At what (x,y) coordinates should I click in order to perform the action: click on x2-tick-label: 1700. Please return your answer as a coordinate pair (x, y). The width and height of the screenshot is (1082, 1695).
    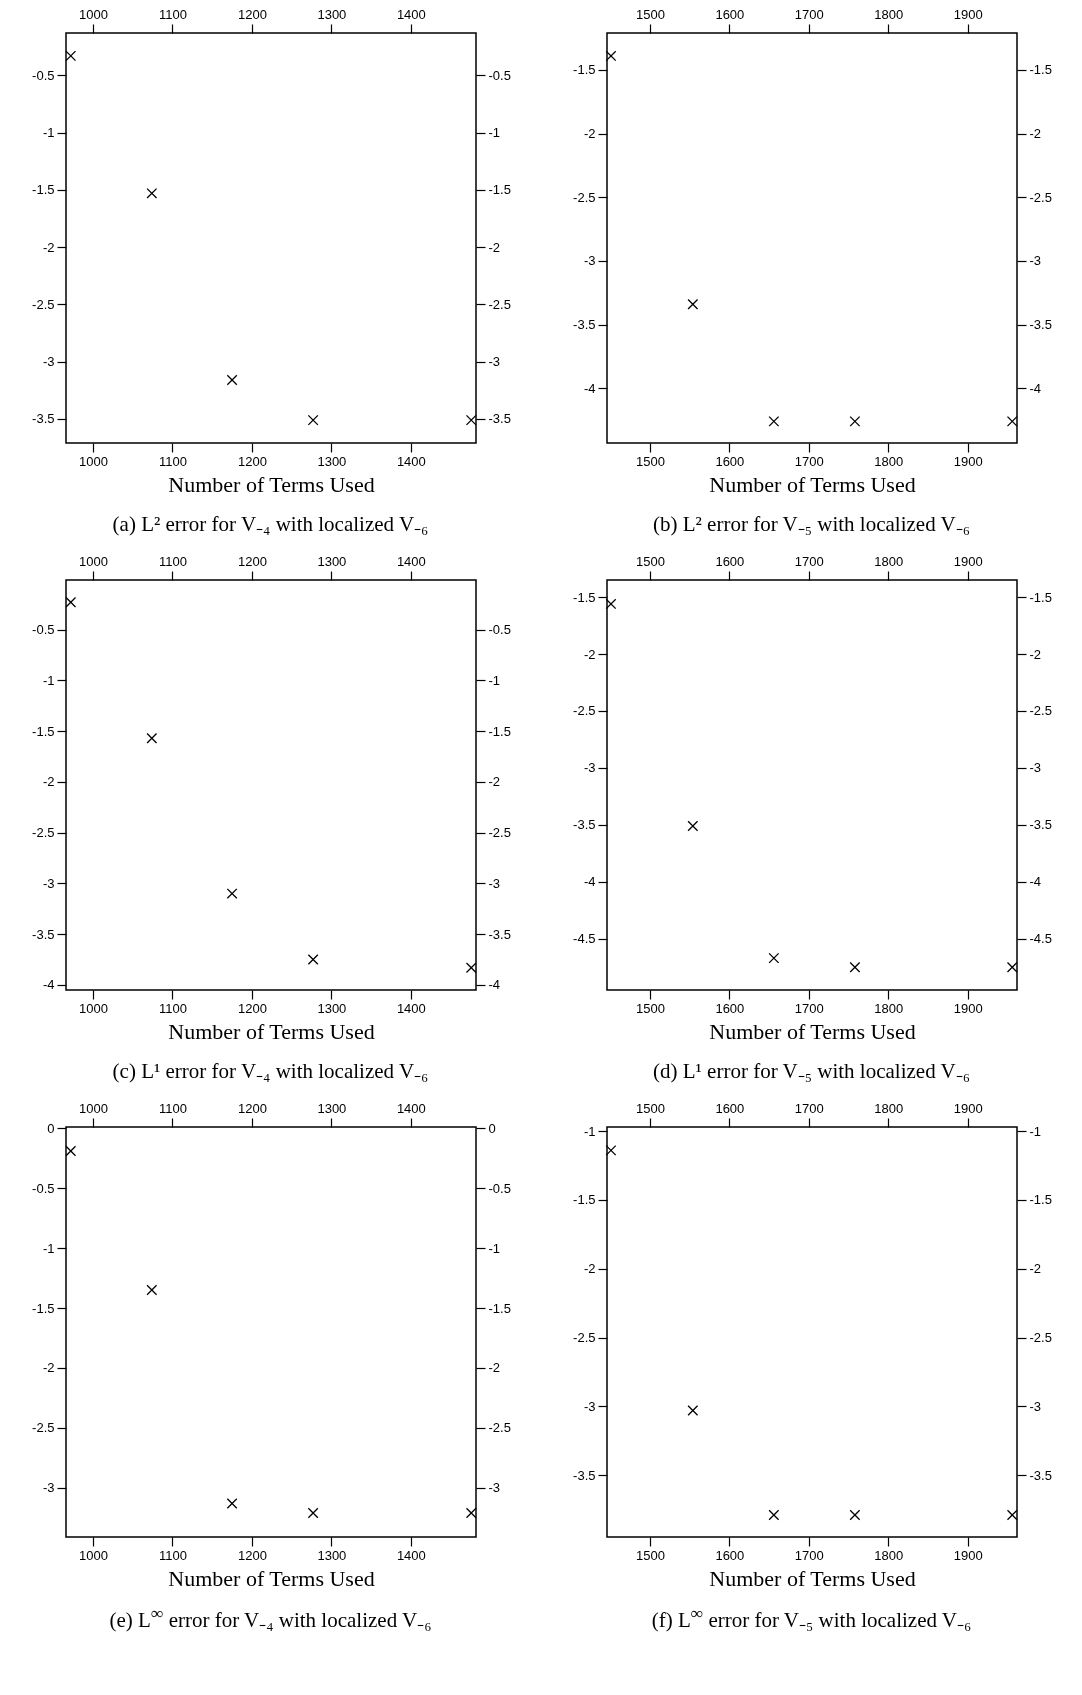
    Looking at the image, I should click on (809, 561).